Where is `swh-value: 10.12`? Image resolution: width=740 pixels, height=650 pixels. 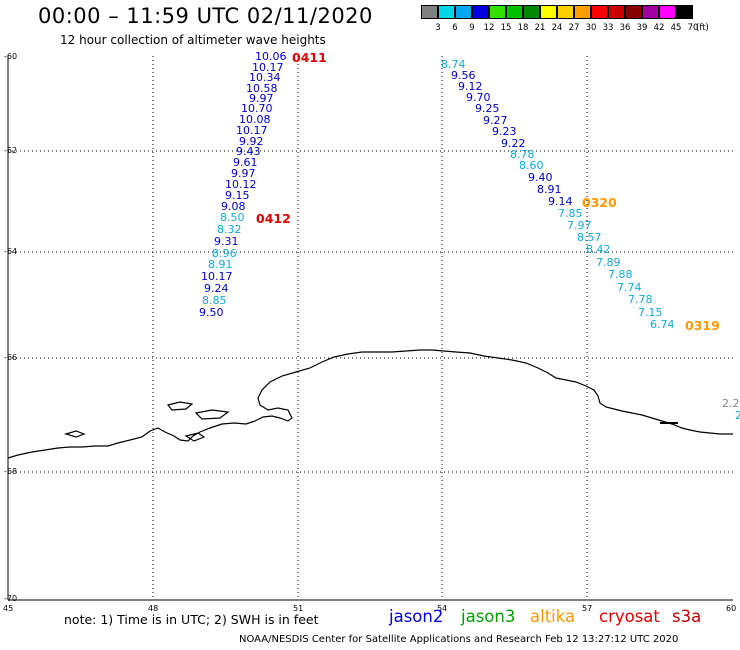
swh-value: 10.12 is located at coordinates (241, 184).